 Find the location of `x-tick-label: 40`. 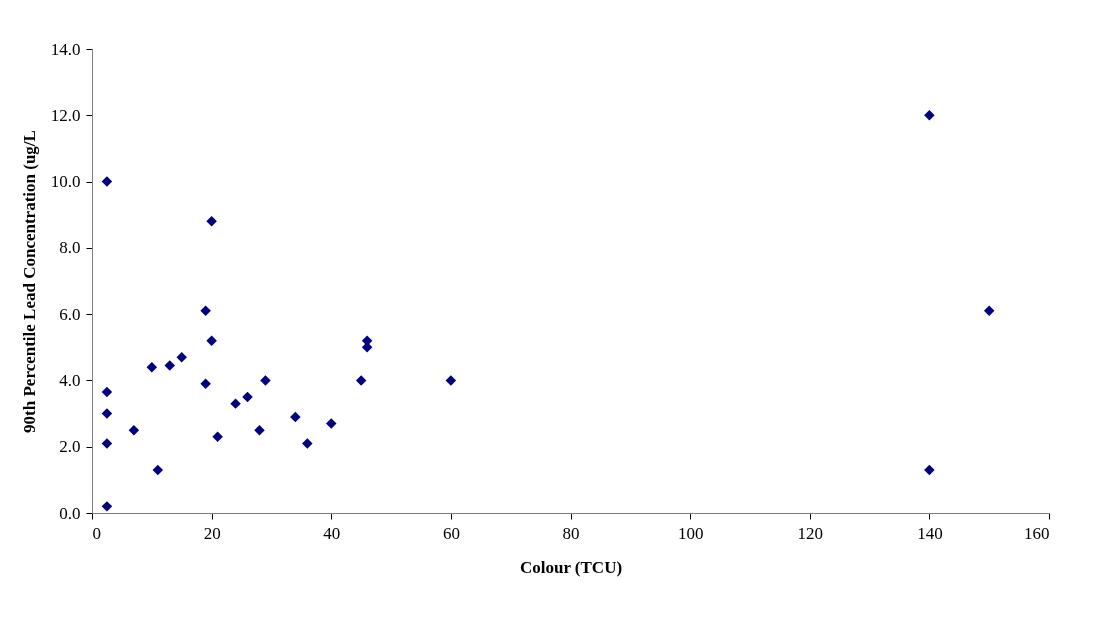

x-tick-label: 40 is located at coordinates (332, 533).